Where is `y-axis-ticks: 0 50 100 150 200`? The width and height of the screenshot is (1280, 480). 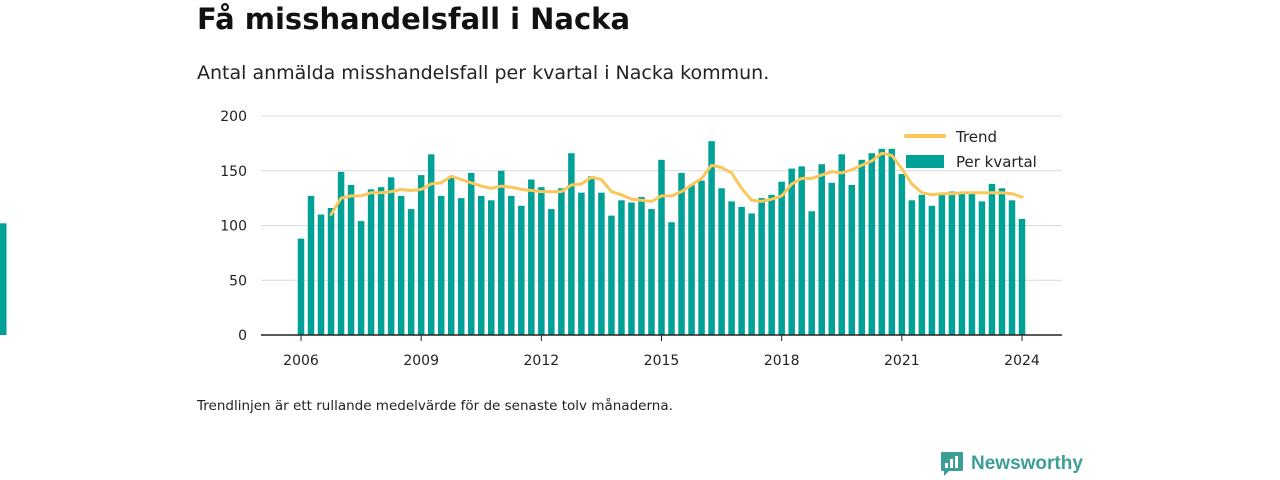
y-axis-ticks: 0 50 100 150 200 is located at coordinates (233, 226).